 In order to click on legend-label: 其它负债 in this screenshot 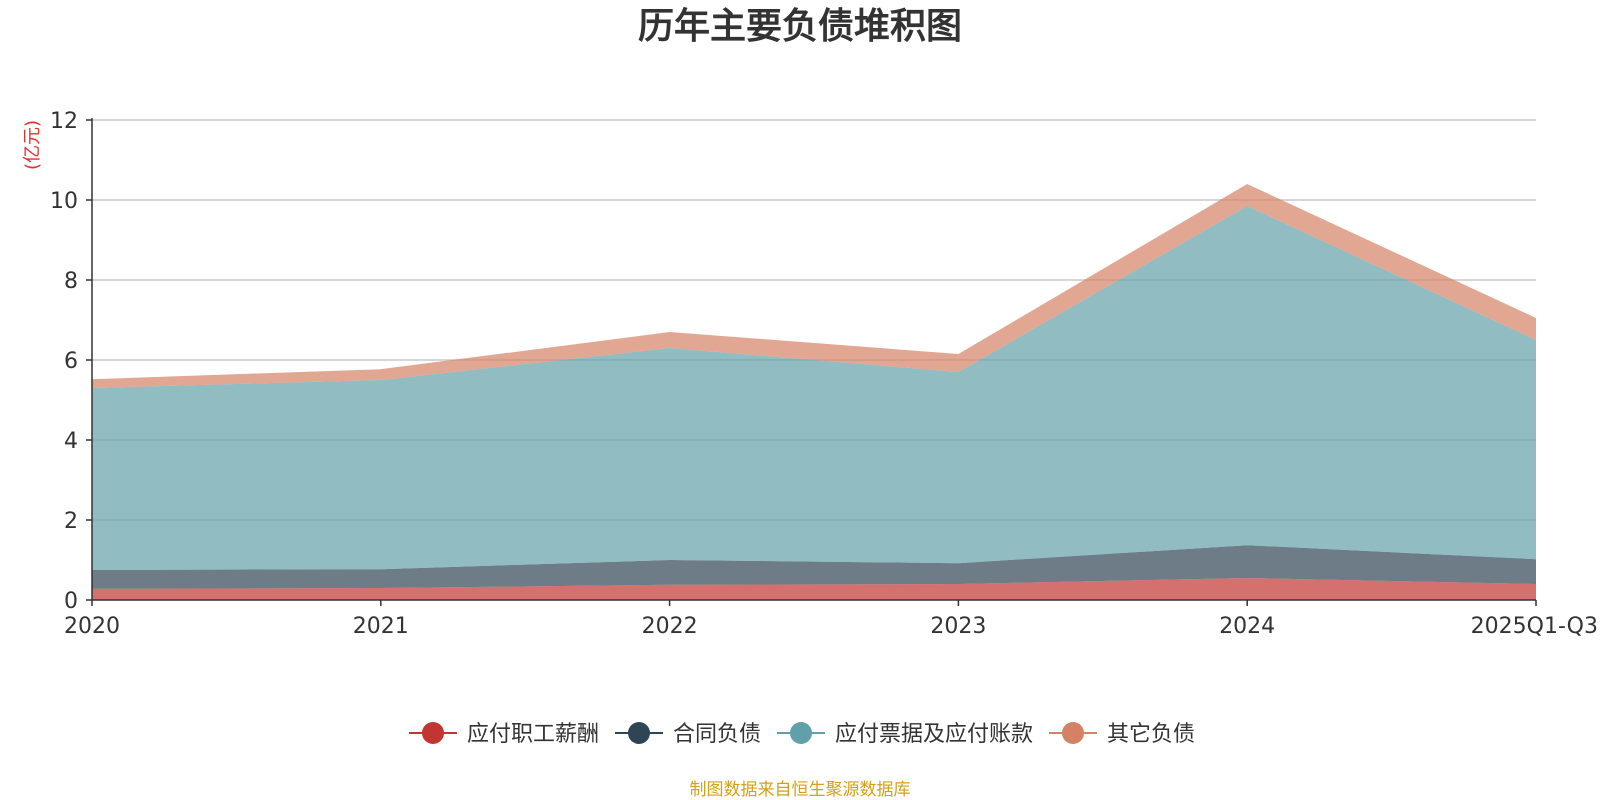, I will do `click(1151, 734)`.